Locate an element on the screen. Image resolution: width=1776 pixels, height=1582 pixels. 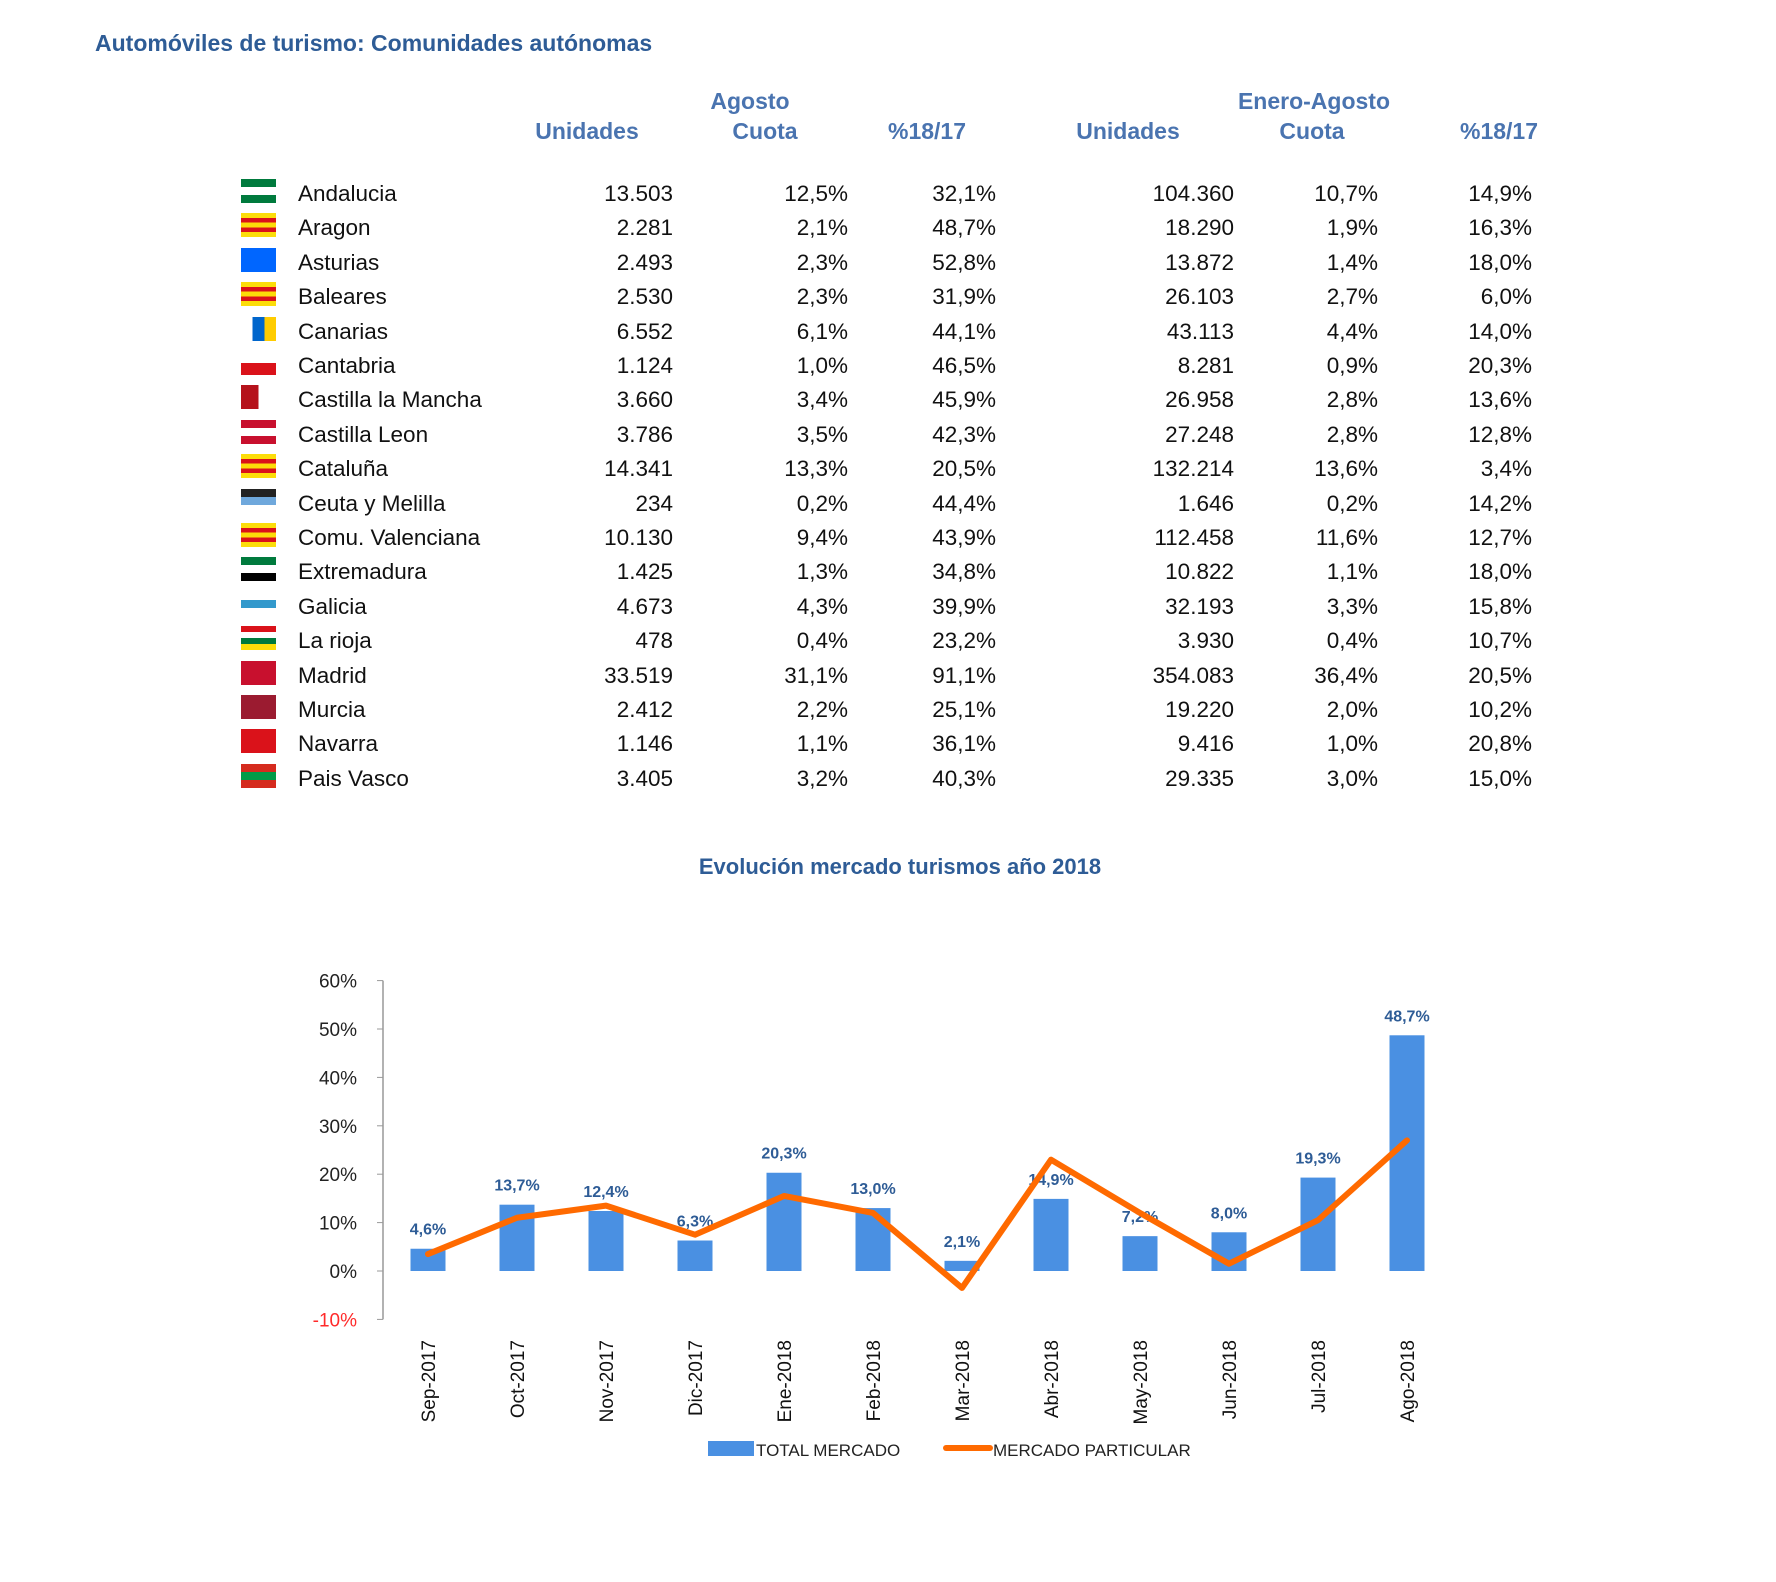
region-name: Castilla Leon is located at coordinates (363, 434).